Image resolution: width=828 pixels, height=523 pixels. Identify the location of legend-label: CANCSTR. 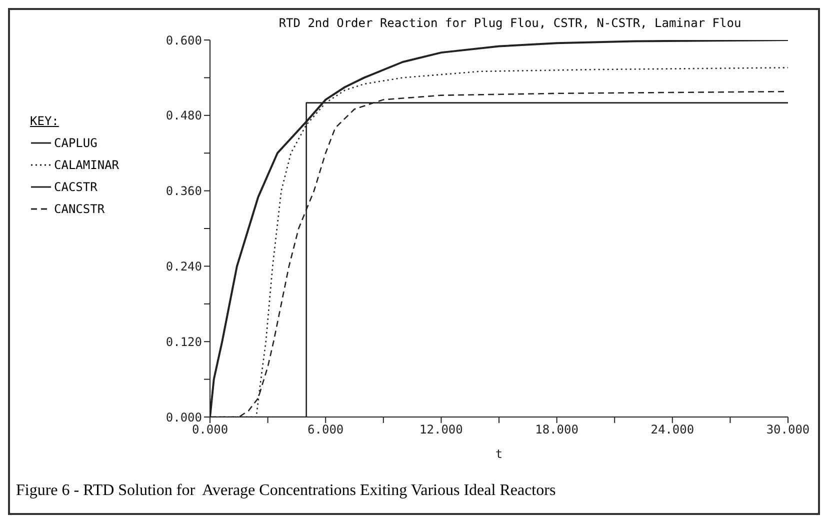
(79, 209).